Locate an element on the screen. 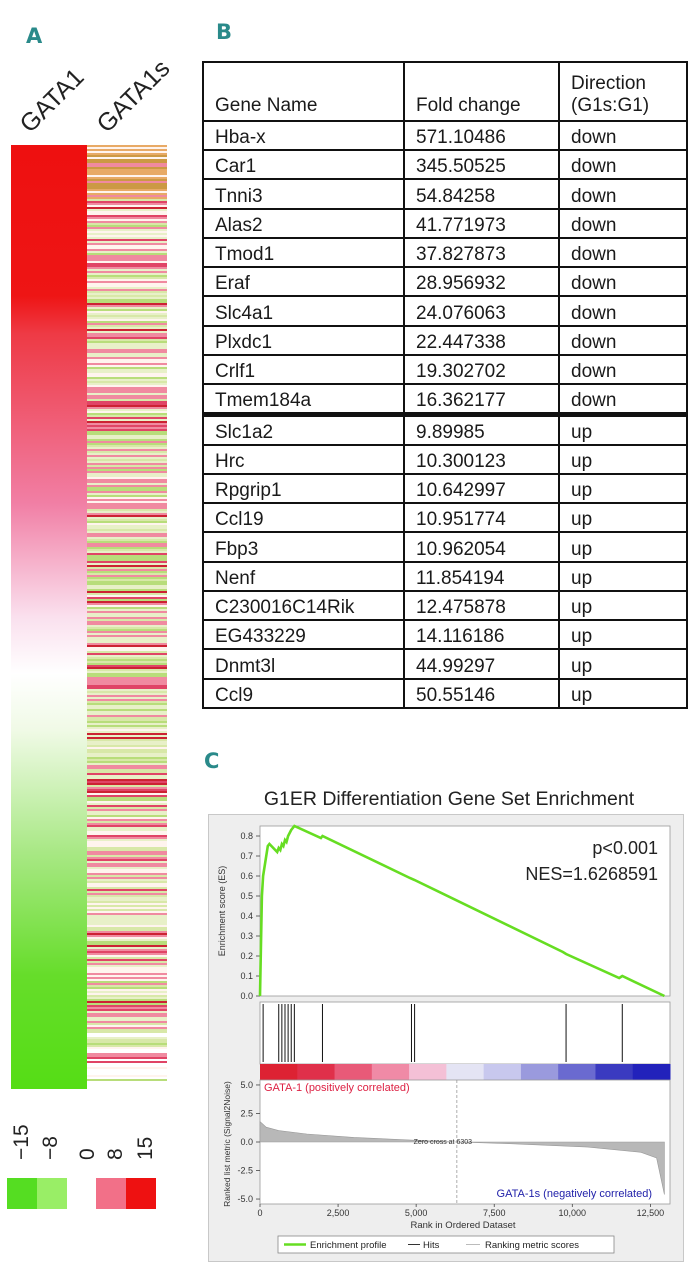 The height and width of the screenshot is (1280, 694). legend-tick-neg8: −8 is located at coordinates (50, 1148).